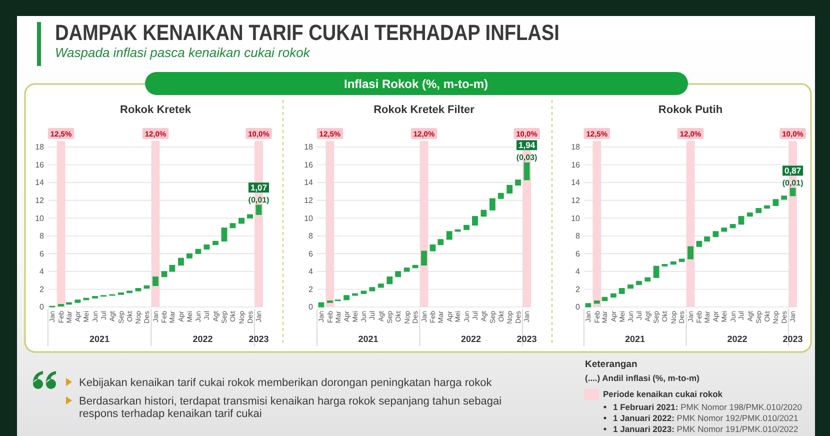  I want to click on text: (....) Andil inflasi (%, m-to-m), so click(642, 378).